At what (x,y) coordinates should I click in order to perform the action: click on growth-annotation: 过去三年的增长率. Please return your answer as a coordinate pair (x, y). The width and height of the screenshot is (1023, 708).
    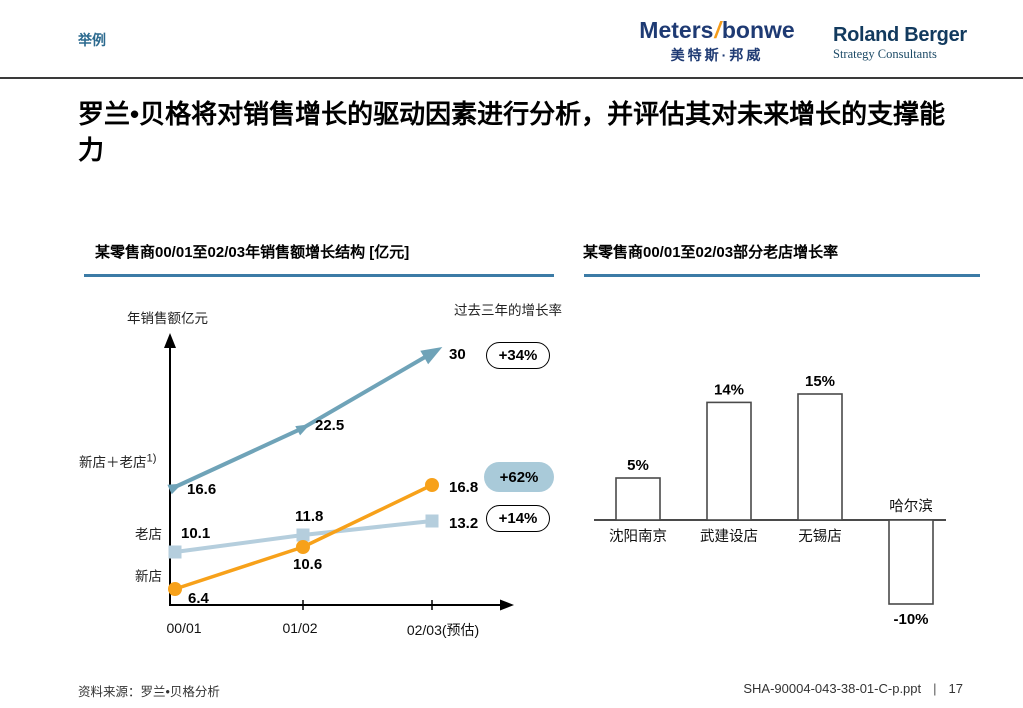
    Looking at the image, I should click on (508, 310).